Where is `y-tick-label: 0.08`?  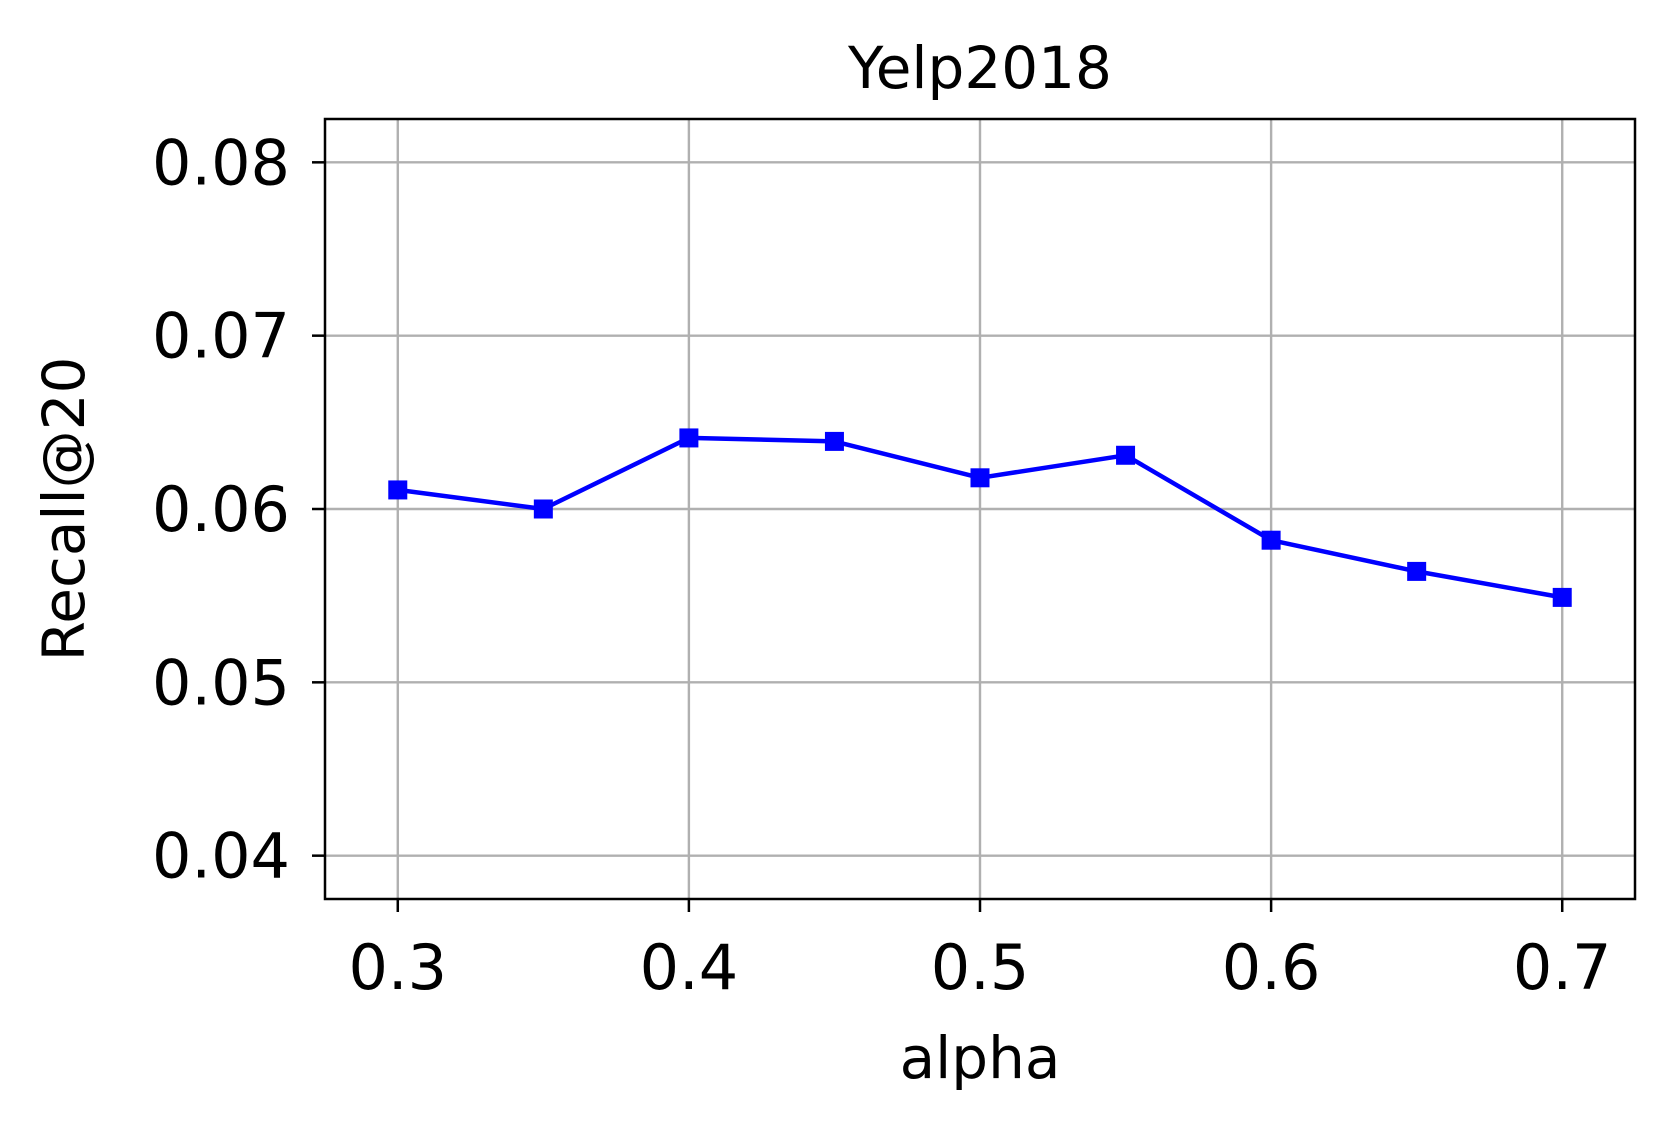 y-tick-label: 0.08 is located at coordinates (221, 162).